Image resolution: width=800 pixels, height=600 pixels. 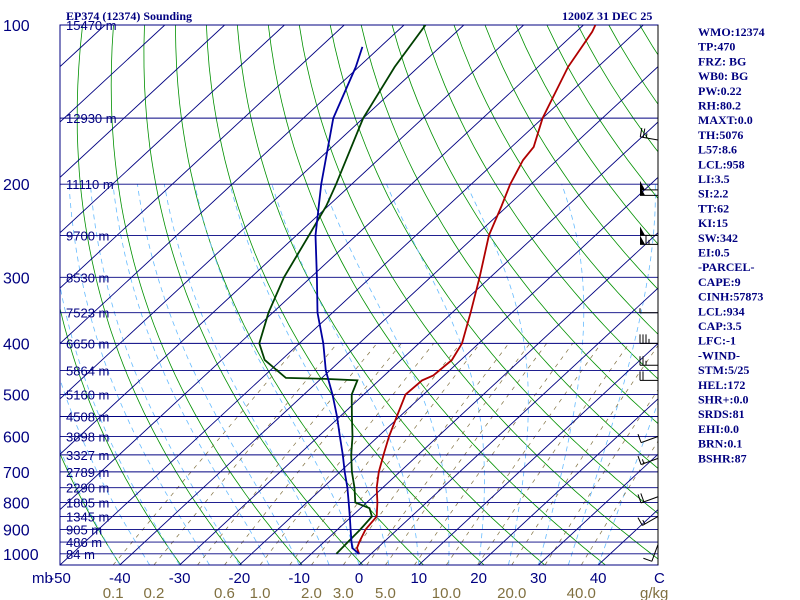 What do you see at coordinates (16, 26) in the screenshot?
I see `pressure-tick-label: 100` at bounding box center [16, 26].